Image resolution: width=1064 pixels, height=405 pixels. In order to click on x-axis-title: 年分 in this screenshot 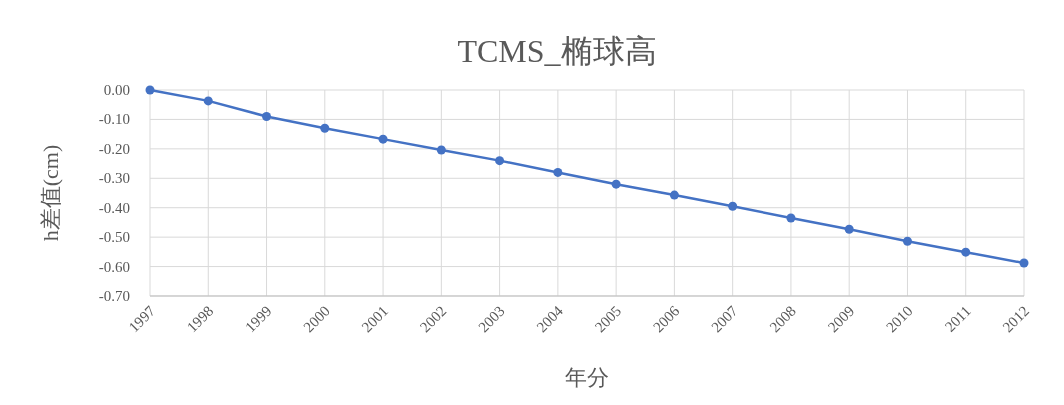, I will do `click(587, 377)`.